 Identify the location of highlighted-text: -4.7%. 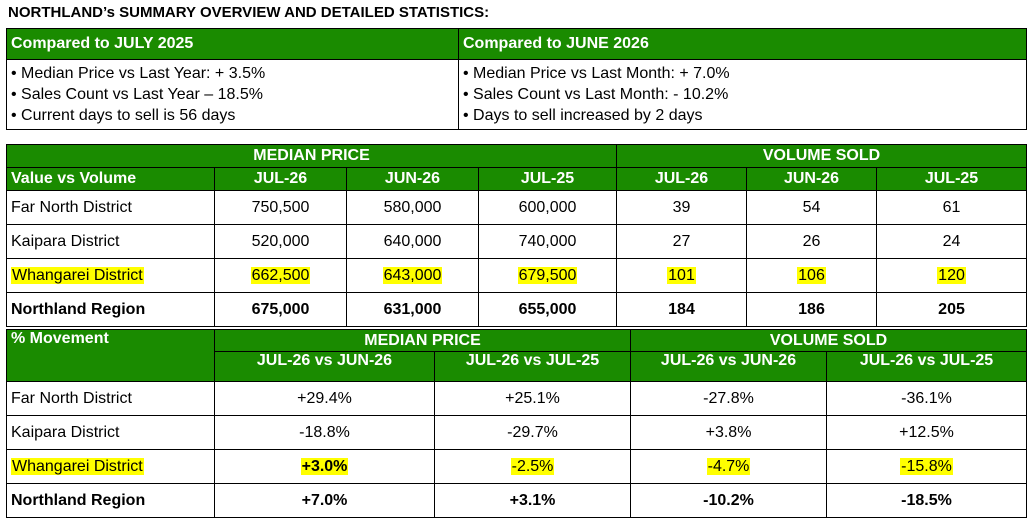
(728, 466).